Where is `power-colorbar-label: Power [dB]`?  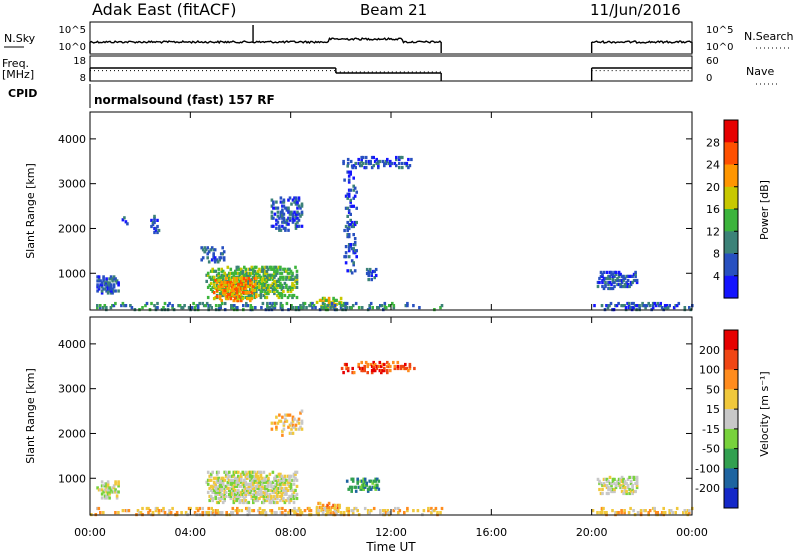 power-colorbar-label: Power [dB] is located at coordinates (764, 210).